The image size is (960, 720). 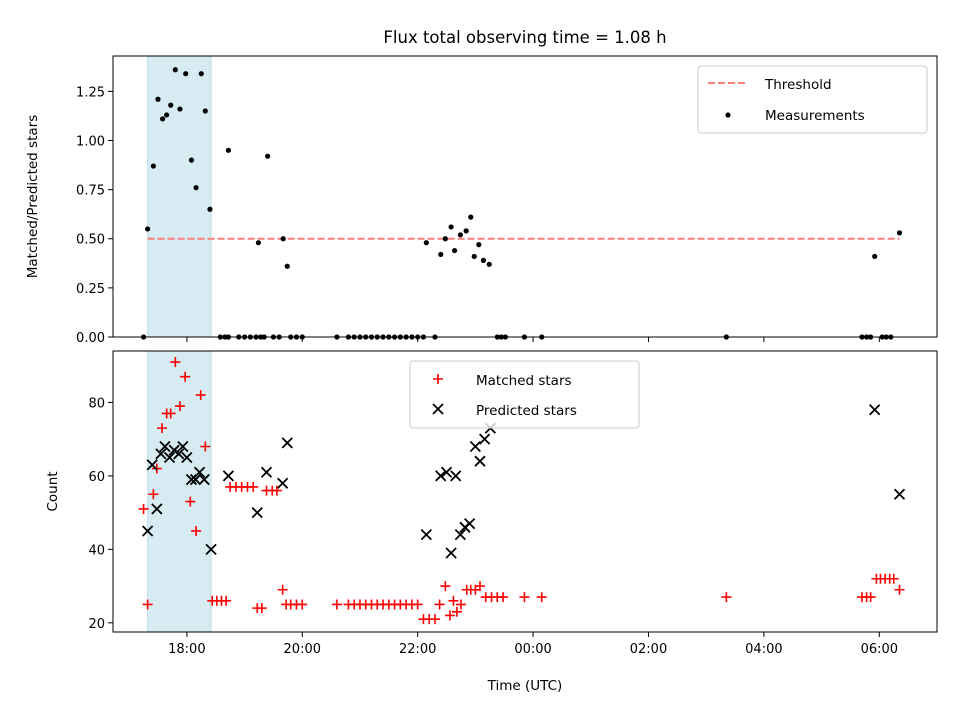 What do you see at coordinates (53, 491) in the screenshot?
I see `y-axis-label: Count` at bounding box center [53, 491].